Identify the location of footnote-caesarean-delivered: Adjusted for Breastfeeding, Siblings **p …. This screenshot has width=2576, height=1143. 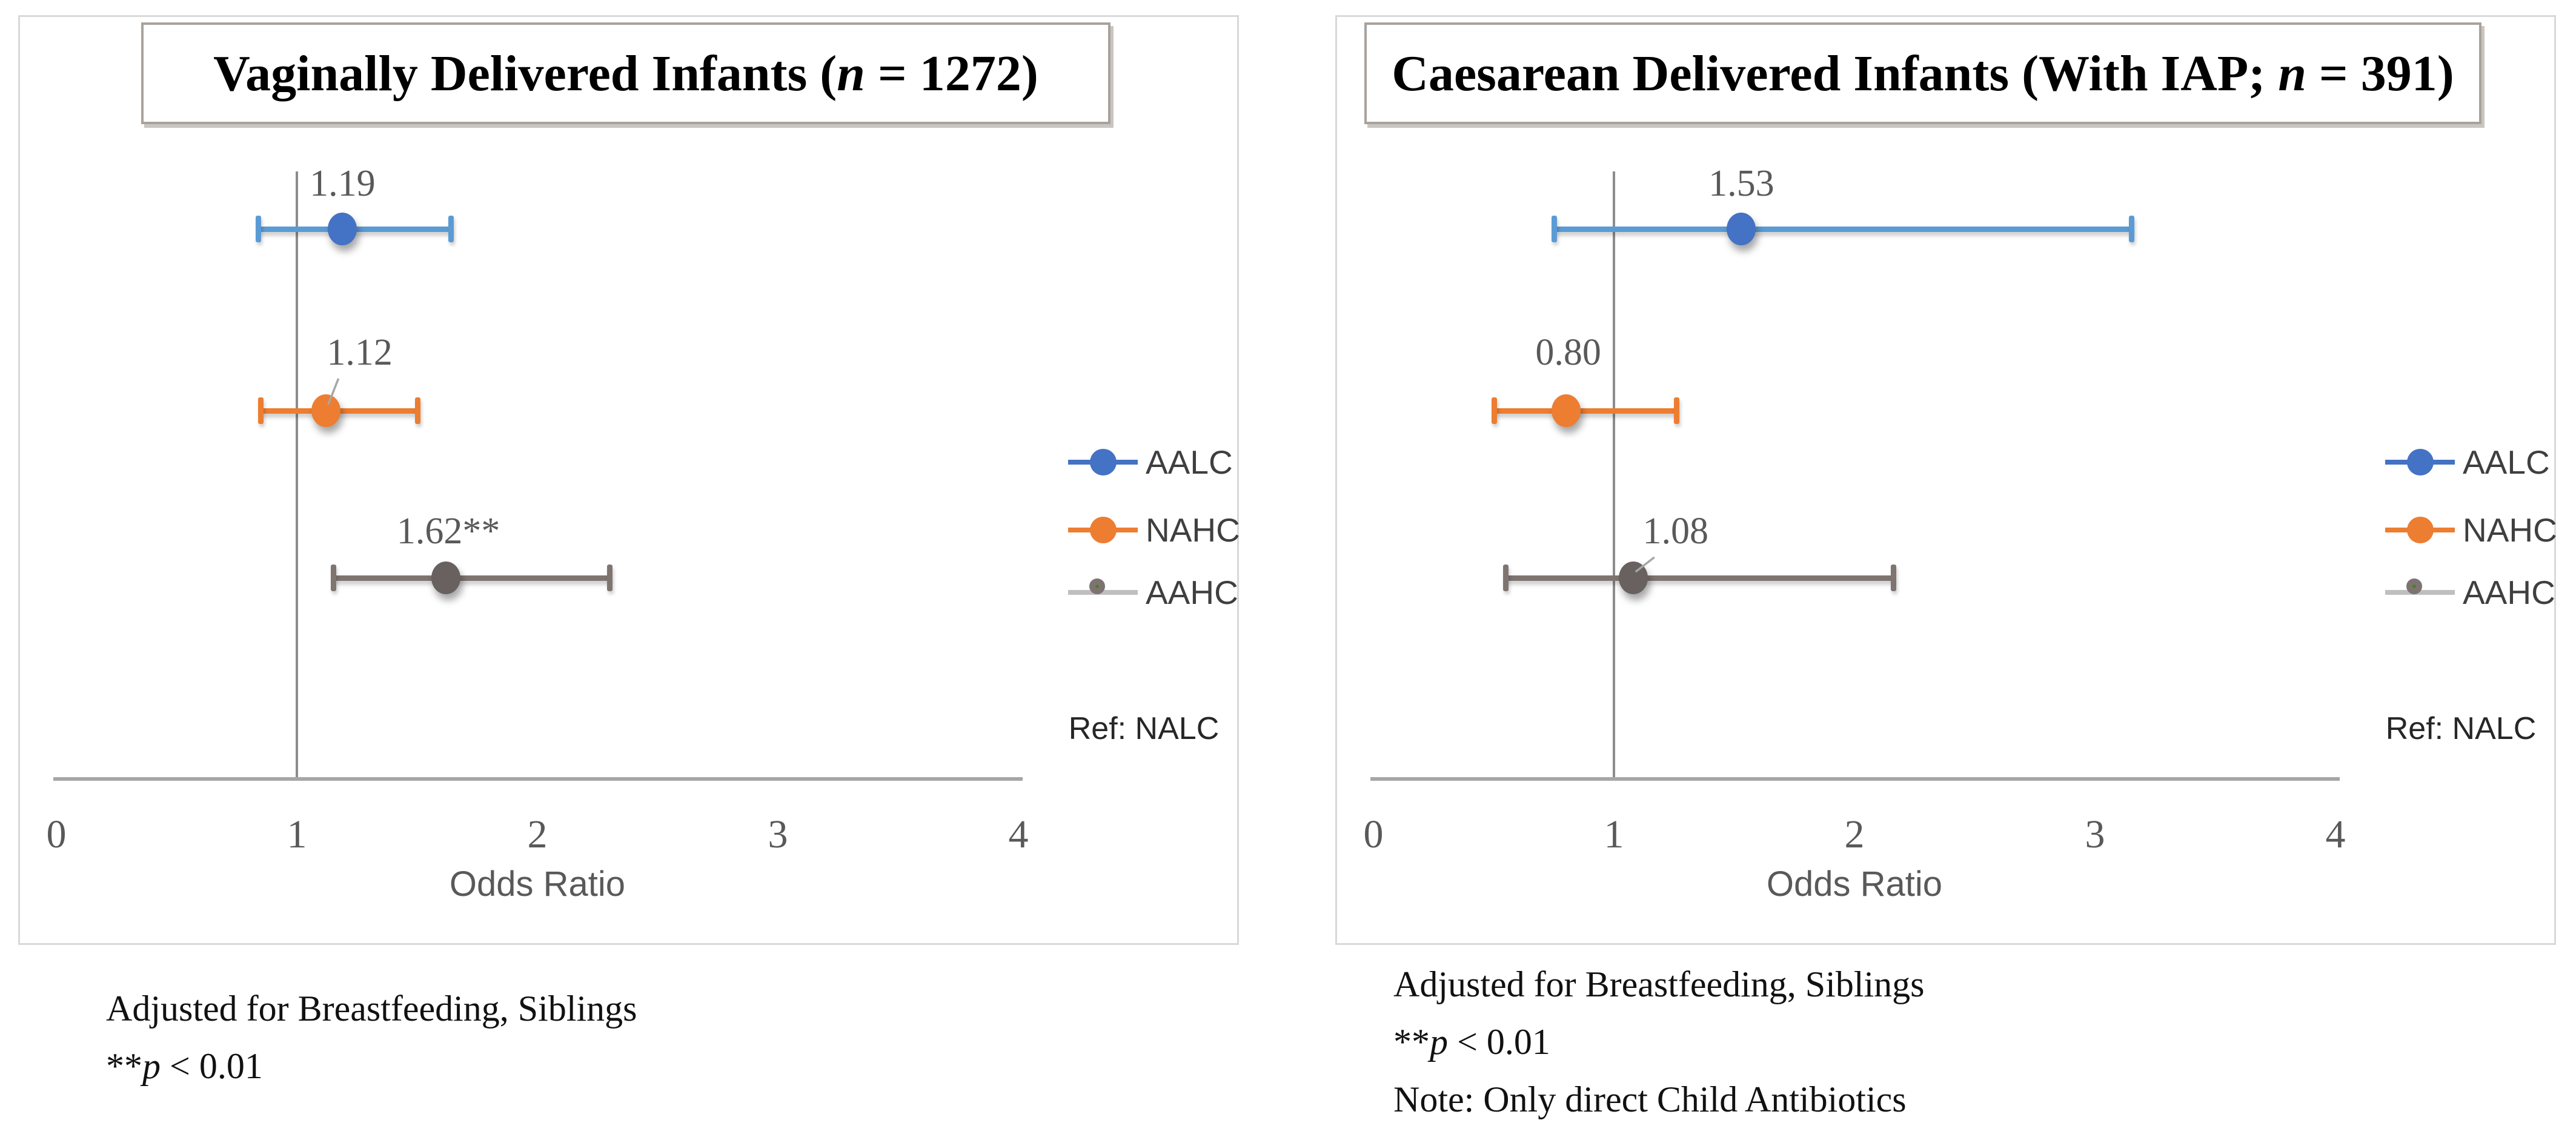
(1659, 1042).